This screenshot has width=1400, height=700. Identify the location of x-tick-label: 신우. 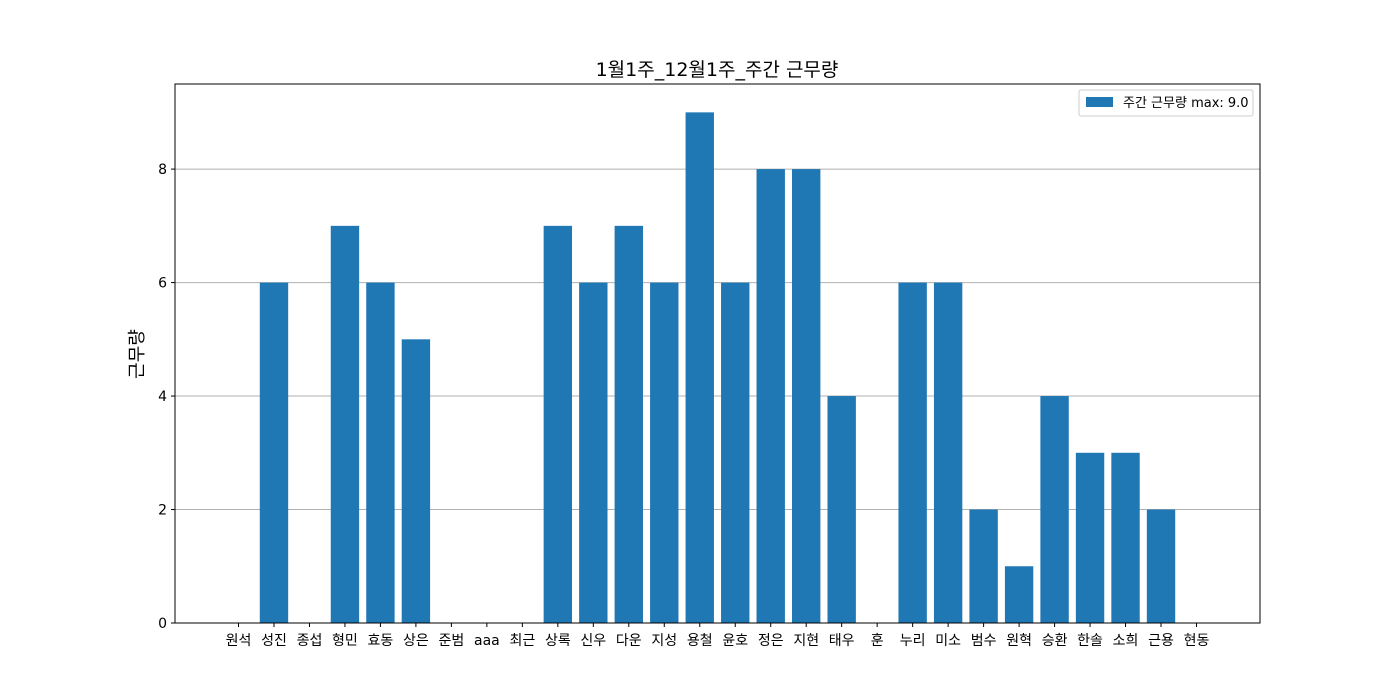
(593, 641).